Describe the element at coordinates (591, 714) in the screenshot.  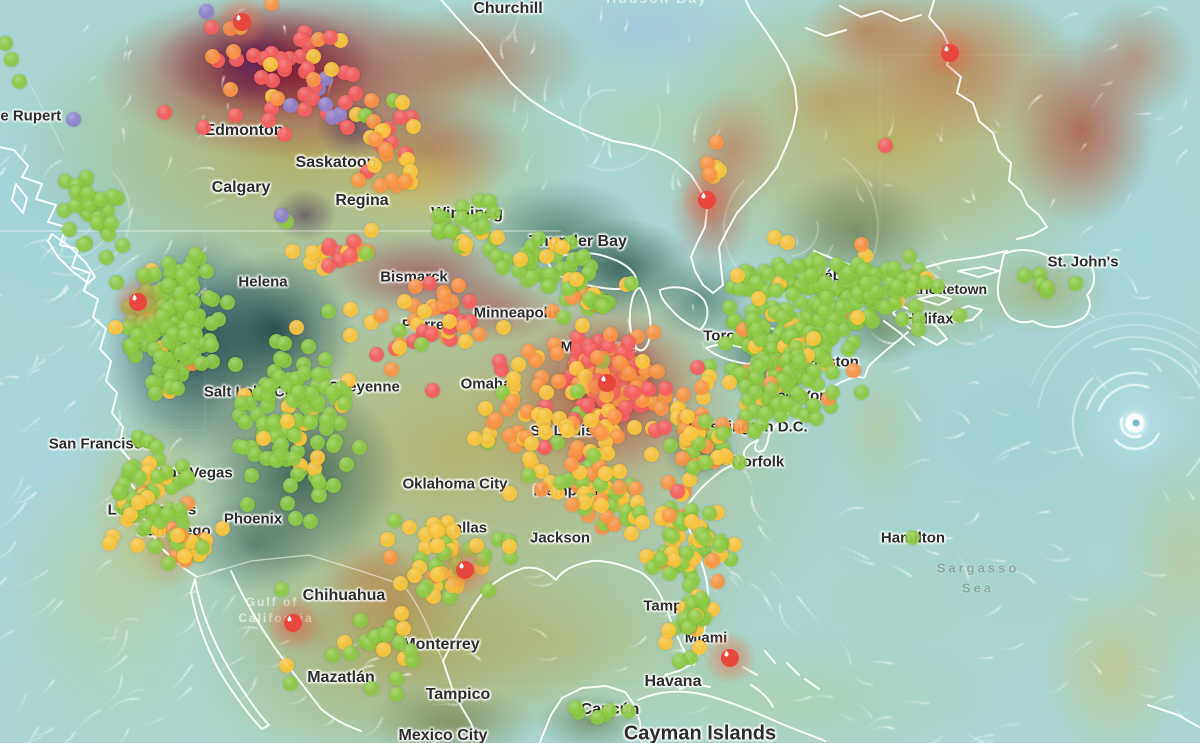
I see `yucatan-peninsula` at that location.